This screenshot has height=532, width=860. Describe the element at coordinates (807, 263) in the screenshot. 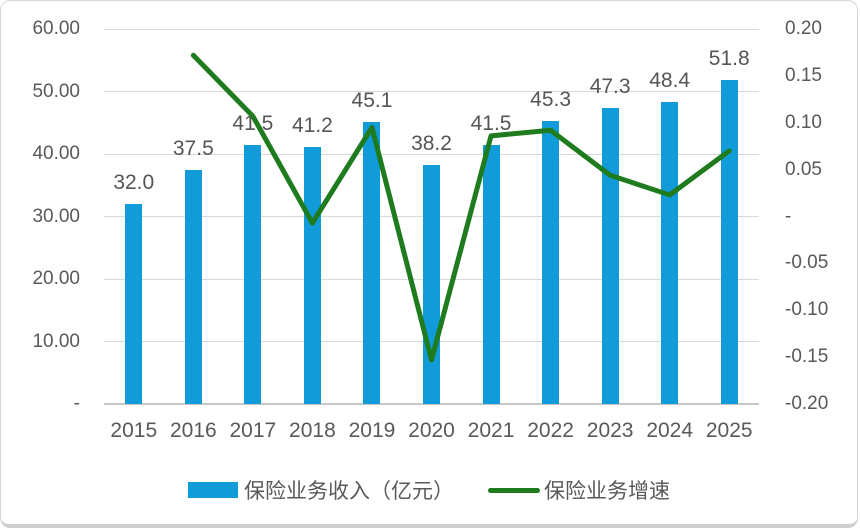

I see `right-axis-tick: -0.05` at that location.